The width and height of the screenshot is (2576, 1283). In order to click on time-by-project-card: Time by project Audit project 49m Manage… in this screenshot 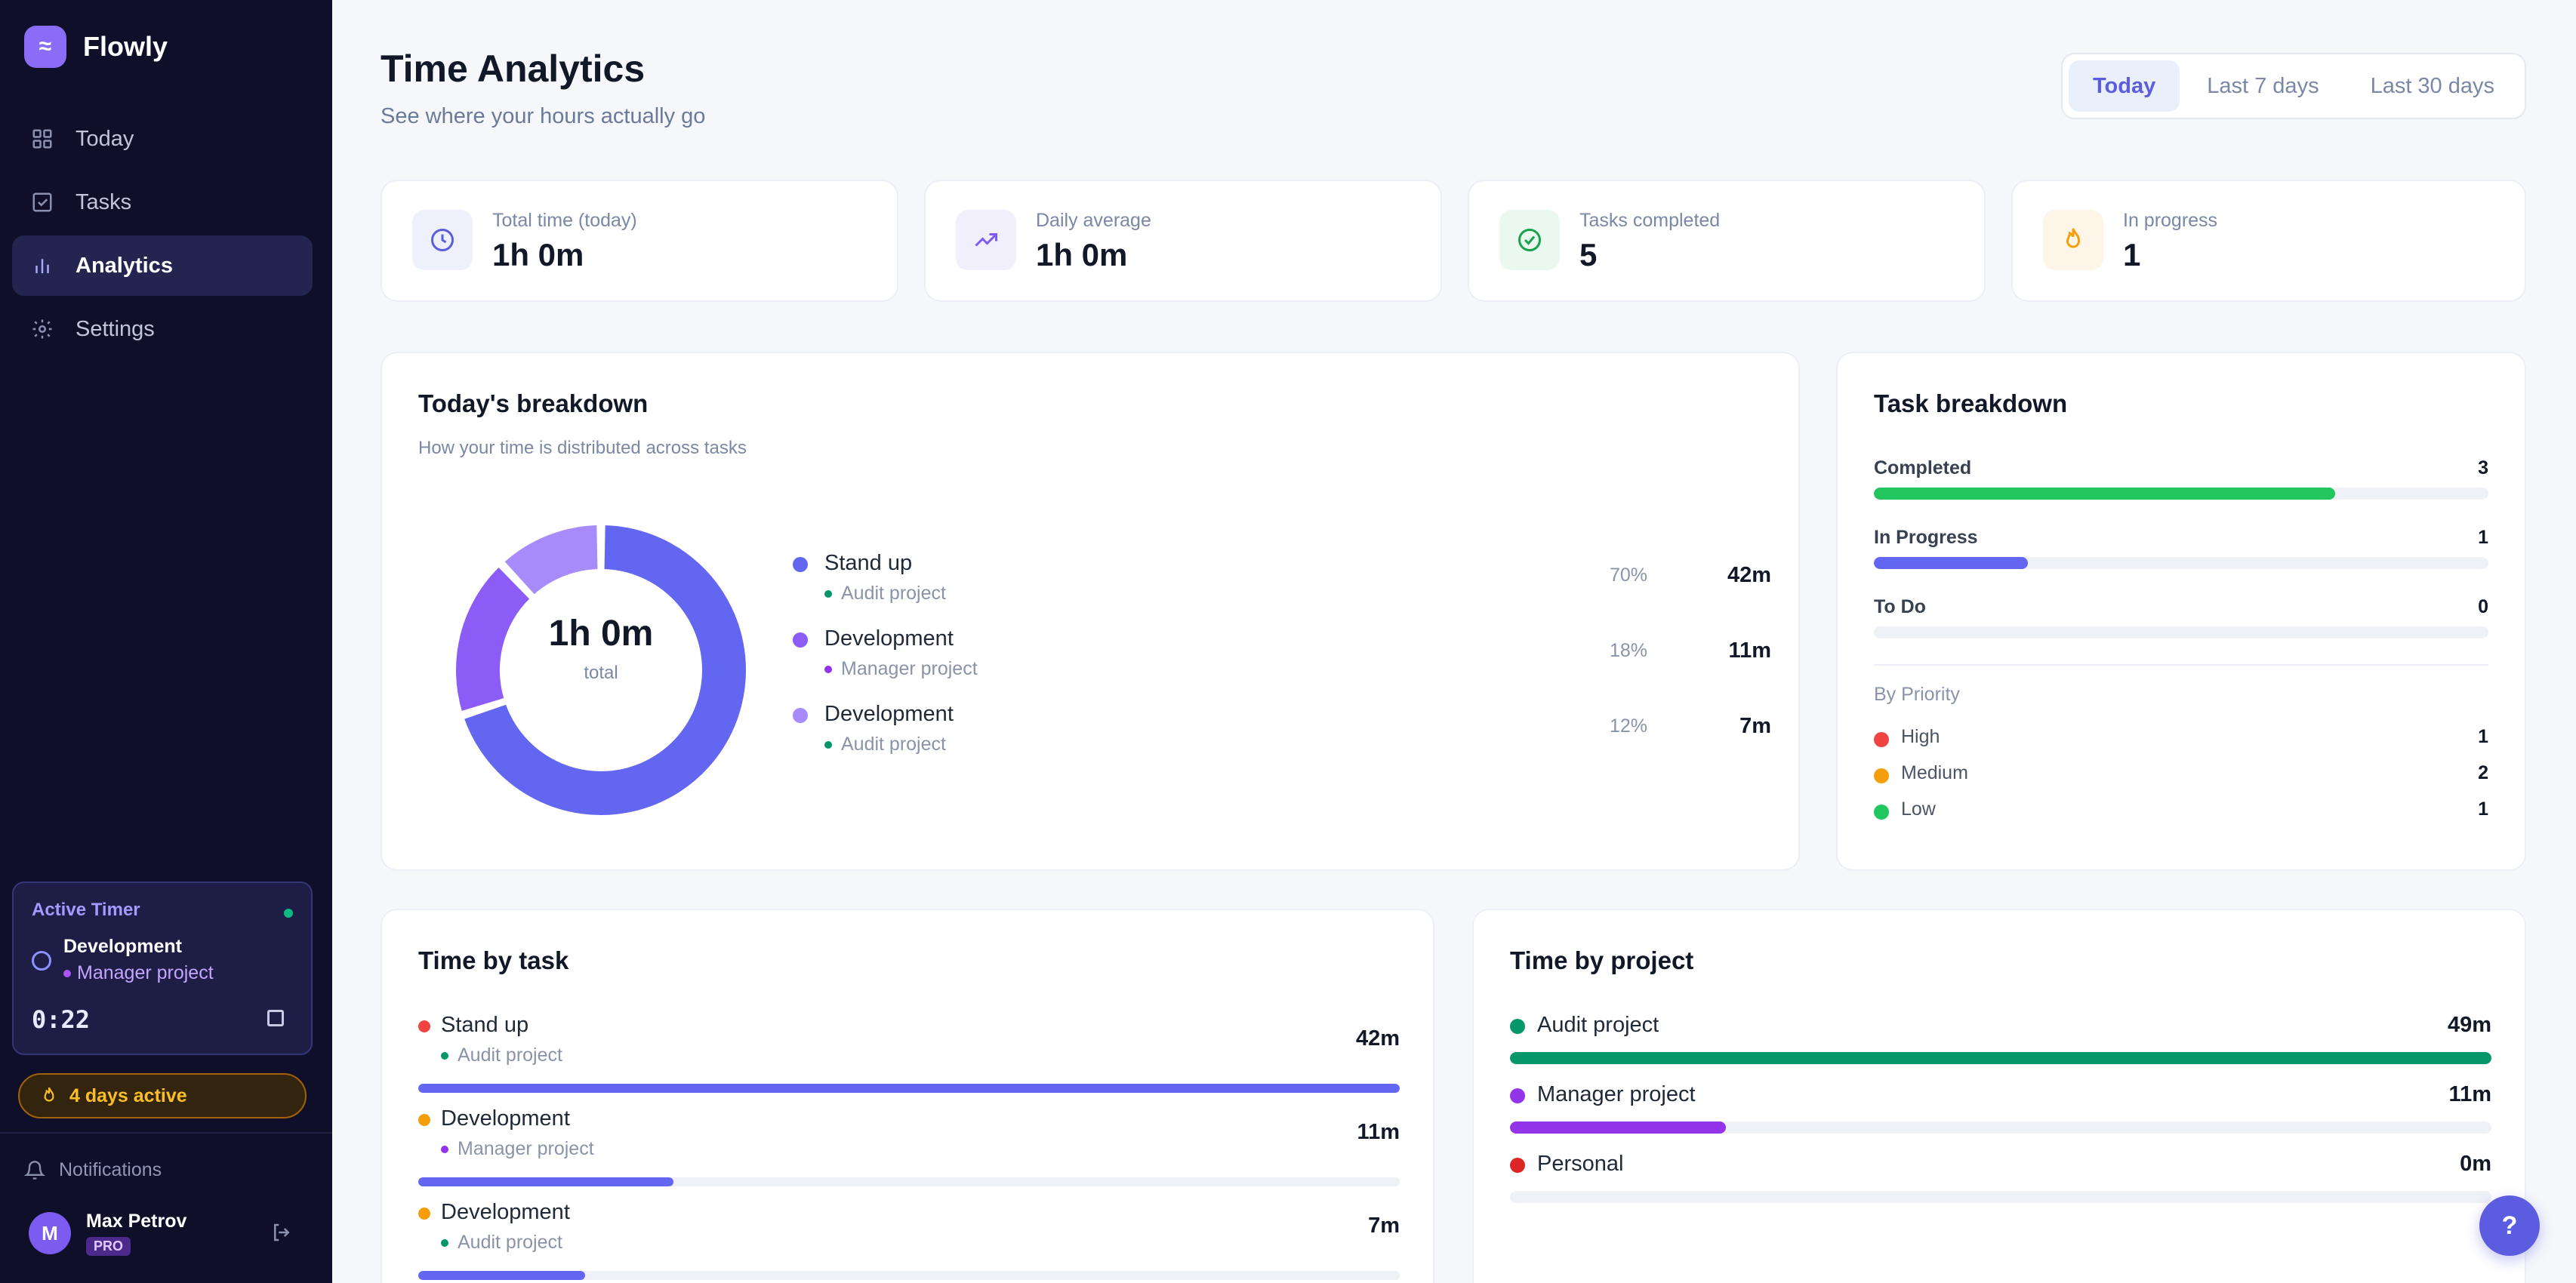, I will do `click(1999, 1096)`.